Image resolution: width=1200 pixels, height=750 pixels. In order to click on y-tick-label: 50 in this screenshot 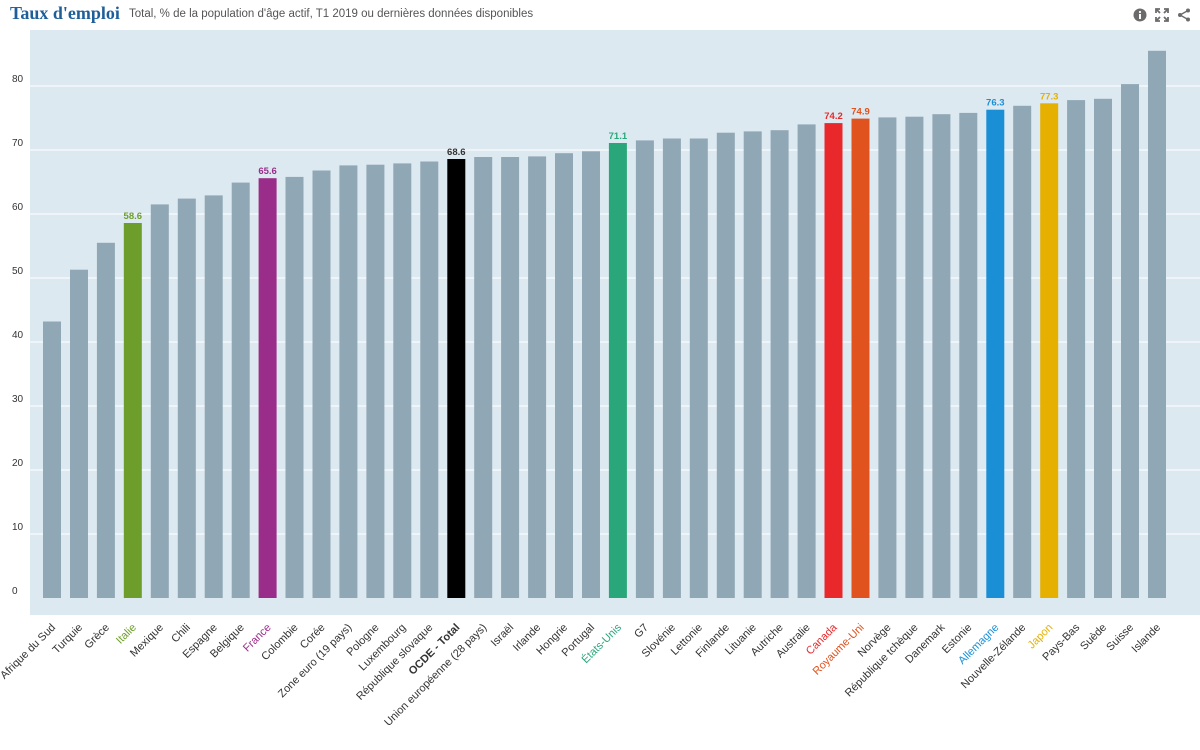, I will do `click(18, 271)`.